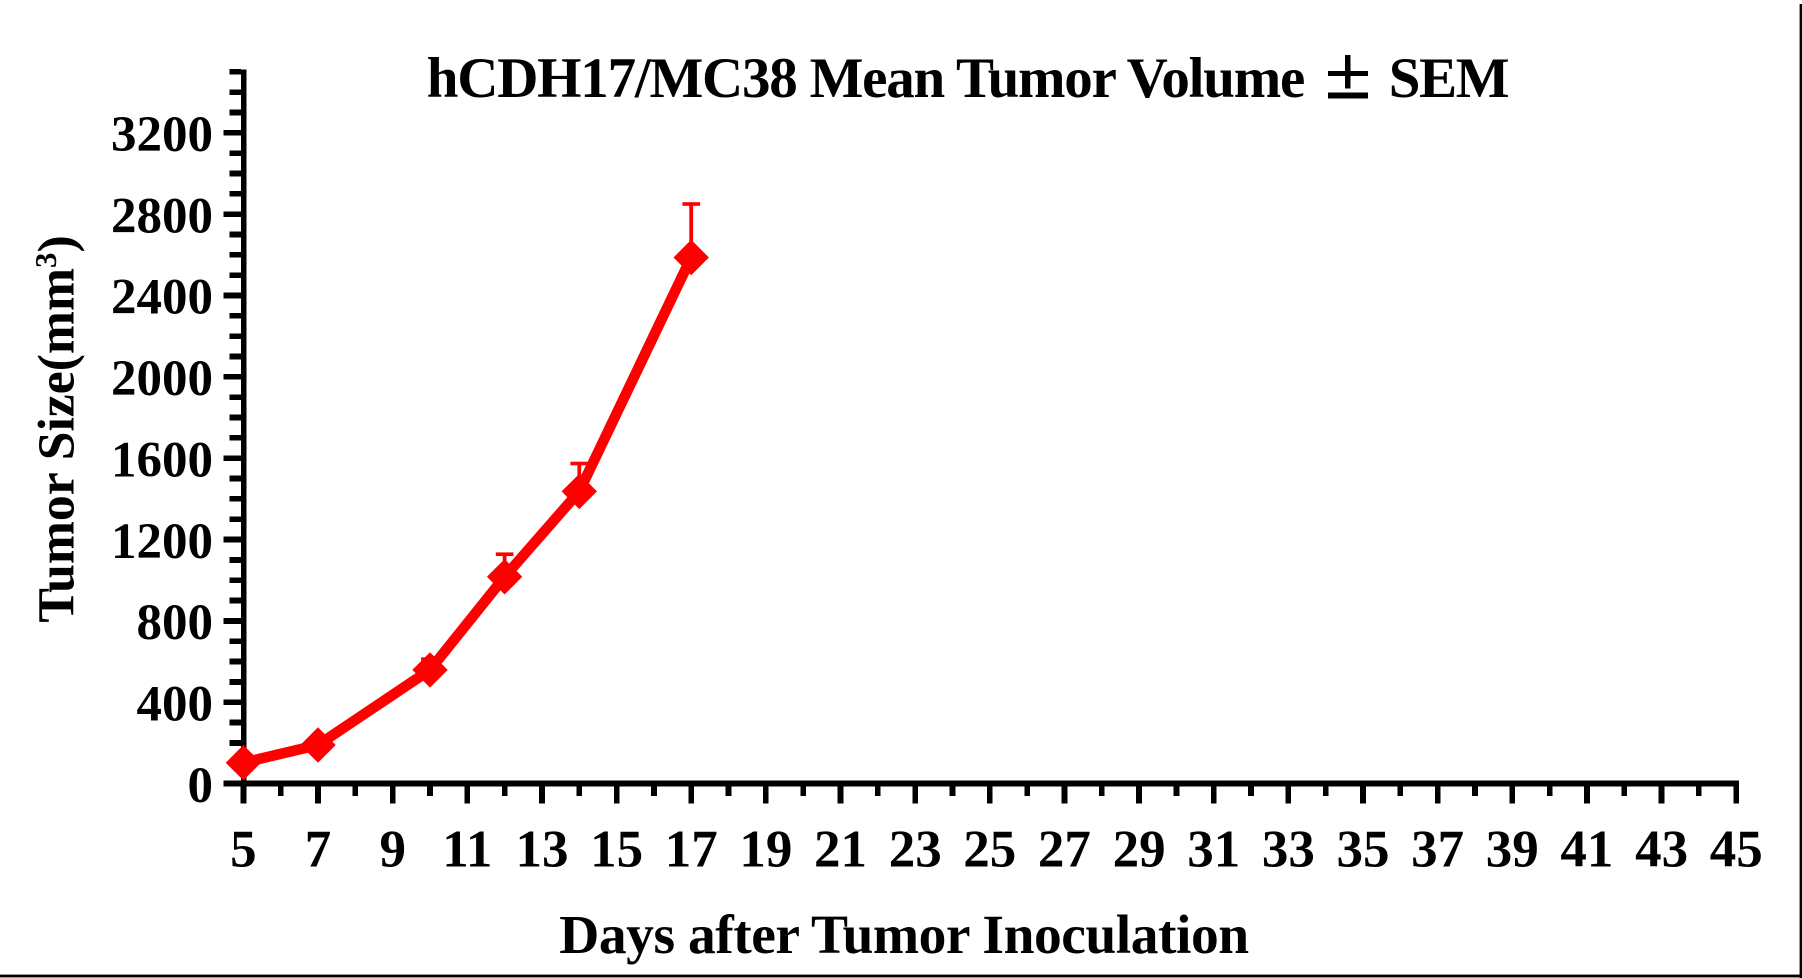 Image resolution: width=1802 pixels, height=978 pixels. I want to click on svg-text: 21, so click(840, 850).